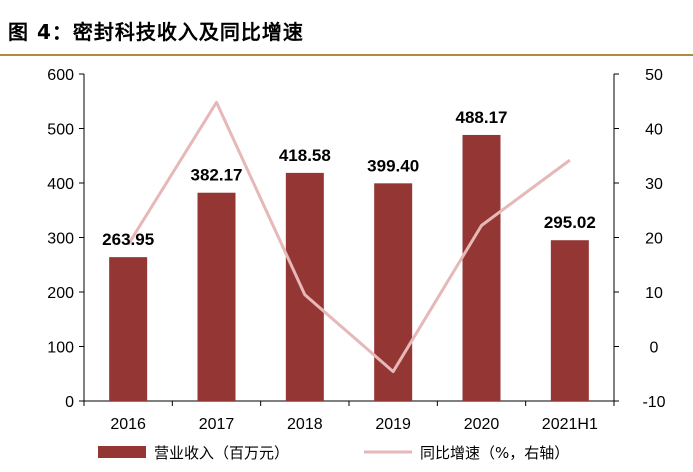  I want to click on left-tick-label: 200, so click(60, 293).